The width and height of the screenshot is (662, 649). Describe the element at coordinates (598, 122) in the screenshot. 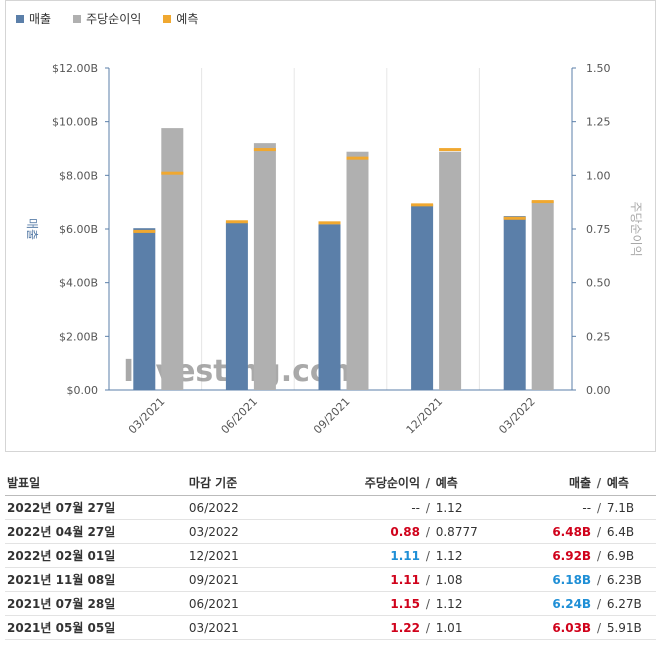

I see `y-right-tick-label: 1.25` at that location.